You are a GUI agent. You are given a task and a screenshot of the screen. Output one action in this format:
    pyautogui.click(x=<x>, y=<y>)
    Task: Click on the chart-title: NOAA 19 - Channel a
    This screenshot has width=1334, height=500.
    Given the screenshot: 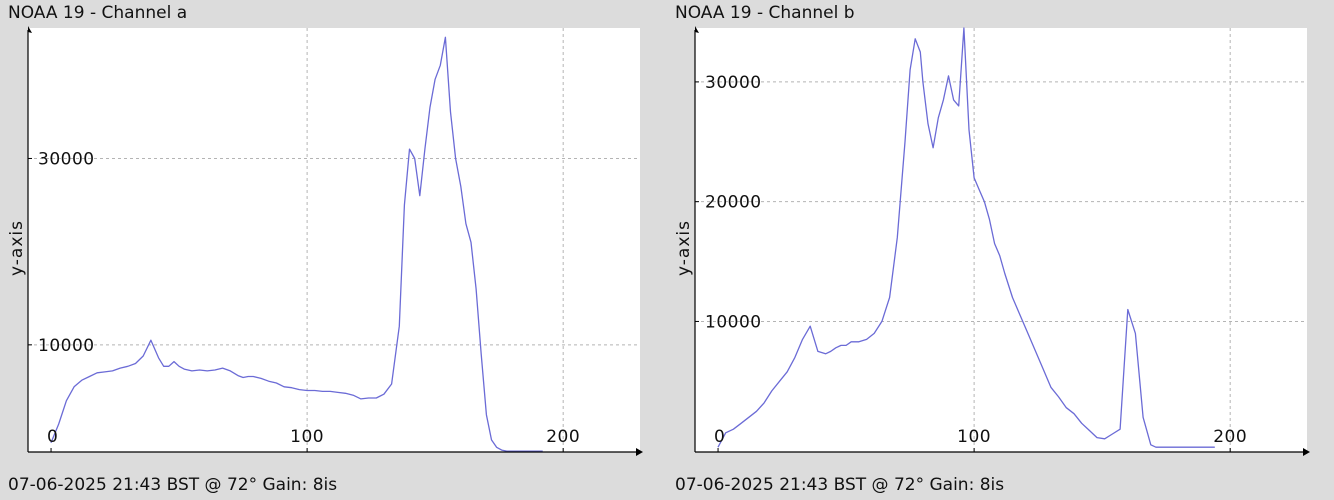 What is the action you would take?
    pyautogui.click(x=98, y=13)
    